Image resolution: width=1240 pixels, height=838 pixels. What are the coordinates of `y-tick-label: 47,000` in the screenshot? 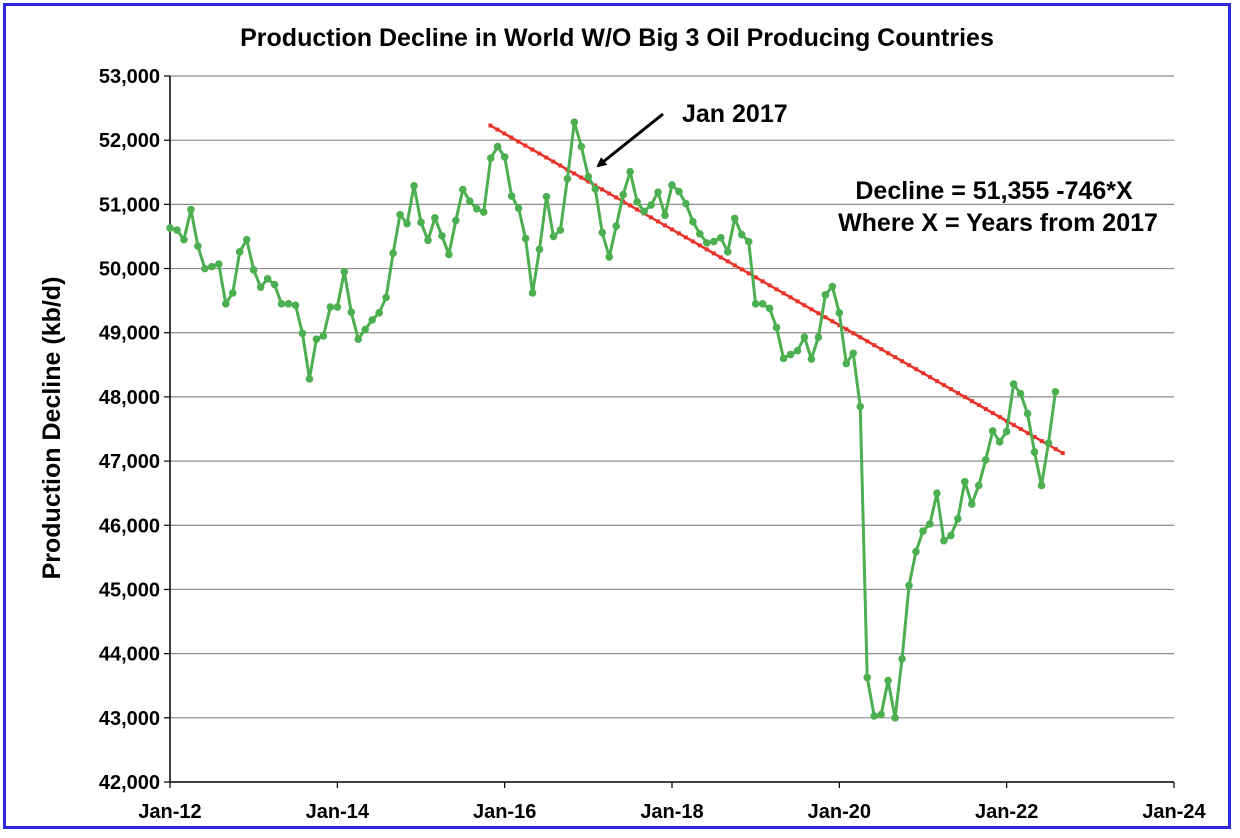 It's located at (129, 462).